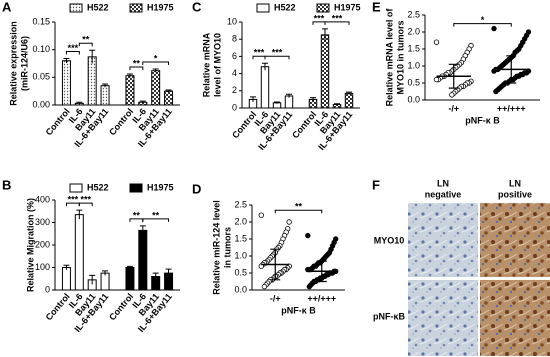  What do you see at coordinates (234, 73) in the screenshot?
I see `y-tick-label: 4` at bounding box center [234, 73].